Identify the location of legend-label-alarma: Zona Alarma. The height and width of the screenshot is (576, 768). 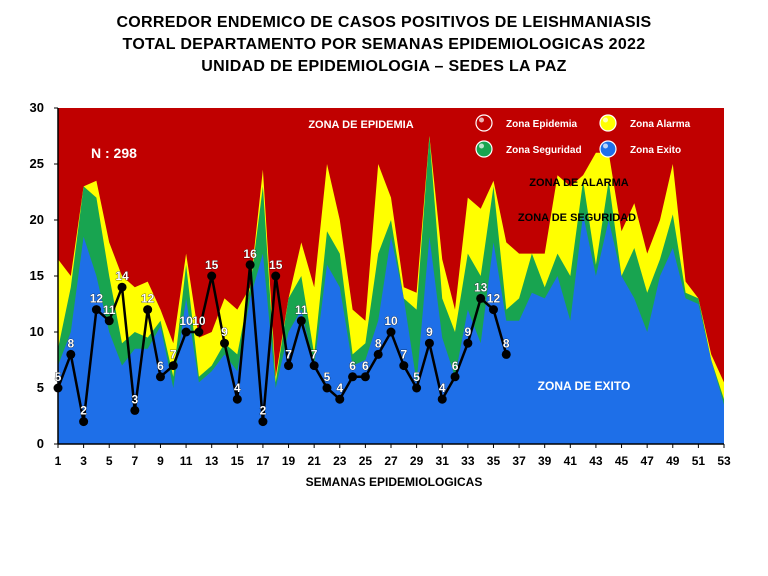
(660, 124).